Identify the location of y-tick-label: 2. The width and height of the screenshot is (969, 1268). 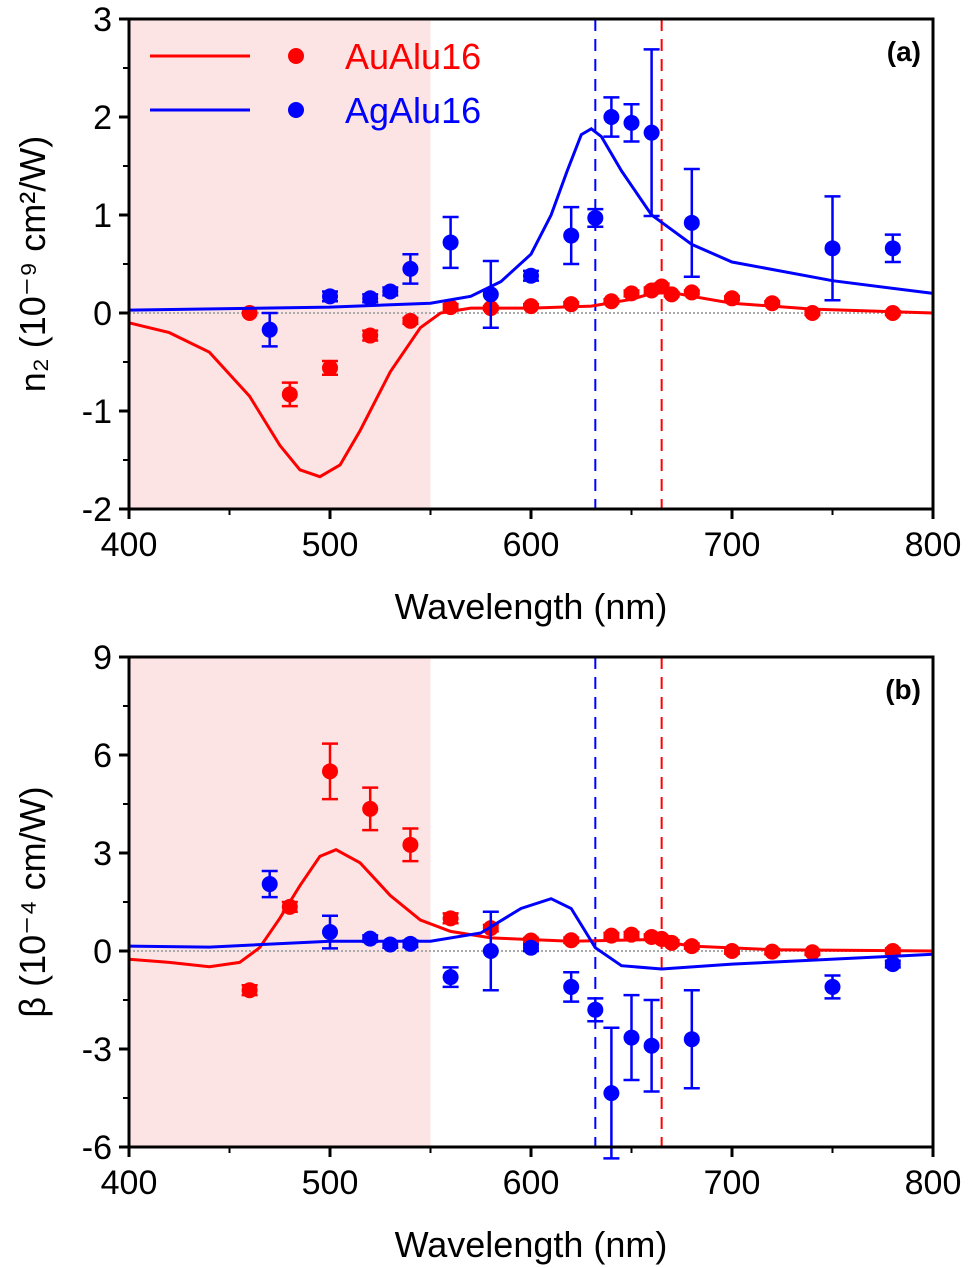
(102, 118).